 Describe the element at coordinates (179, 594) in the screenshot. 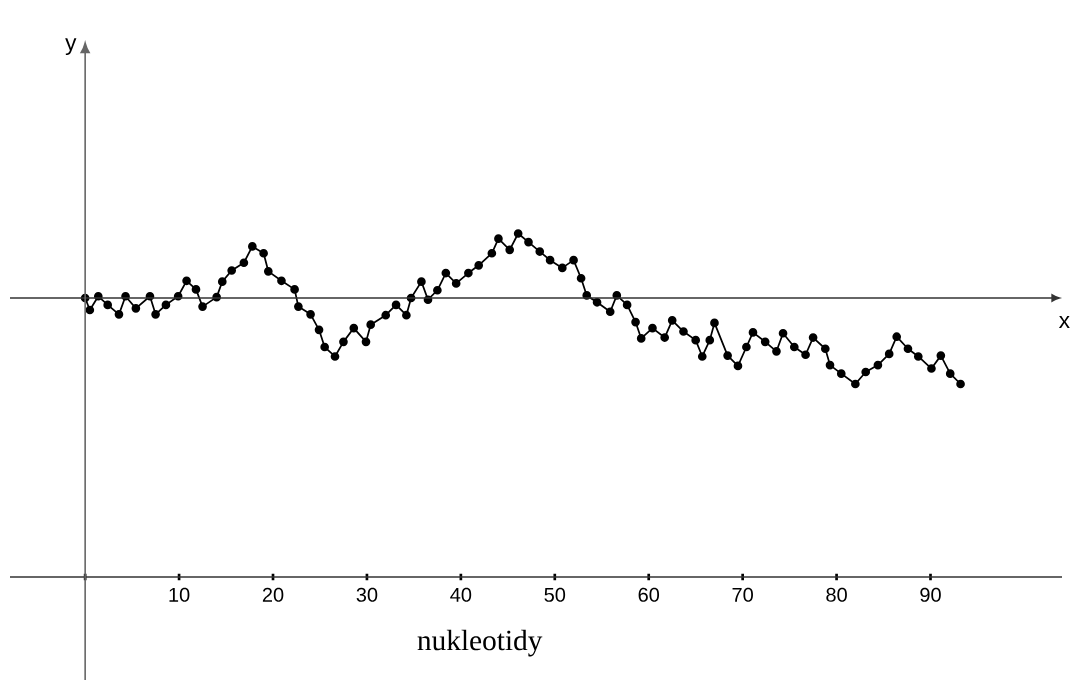

I see `x-tick-label: 10` at that location.